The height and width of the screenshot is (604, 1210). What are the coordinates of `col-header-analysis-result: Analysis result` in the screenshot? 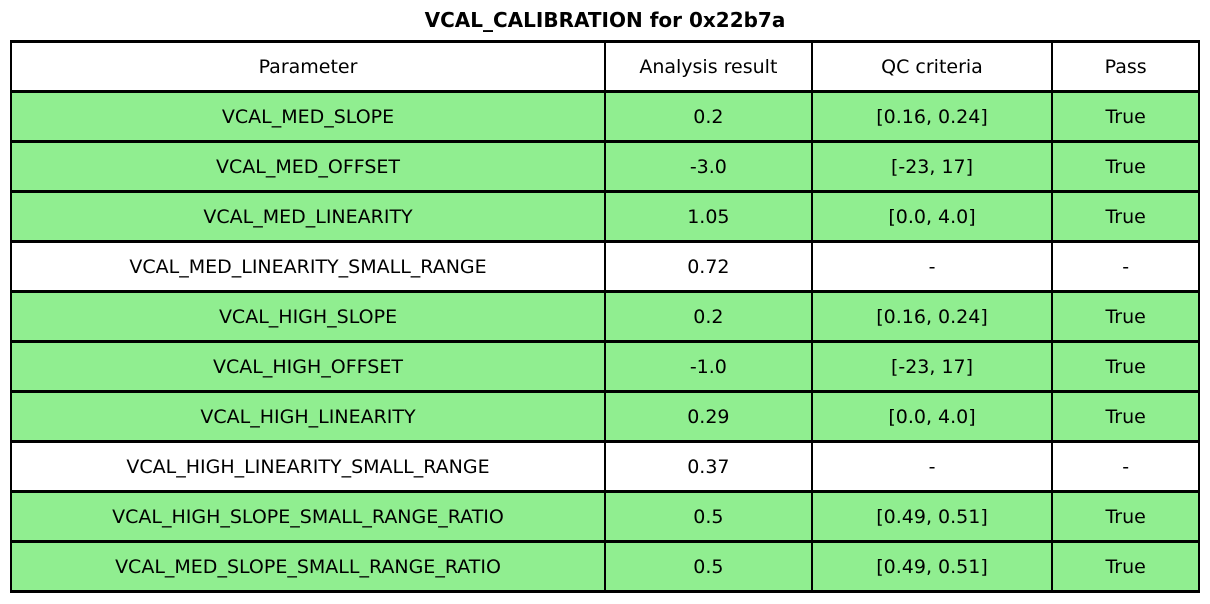 It's located at (708, 66).